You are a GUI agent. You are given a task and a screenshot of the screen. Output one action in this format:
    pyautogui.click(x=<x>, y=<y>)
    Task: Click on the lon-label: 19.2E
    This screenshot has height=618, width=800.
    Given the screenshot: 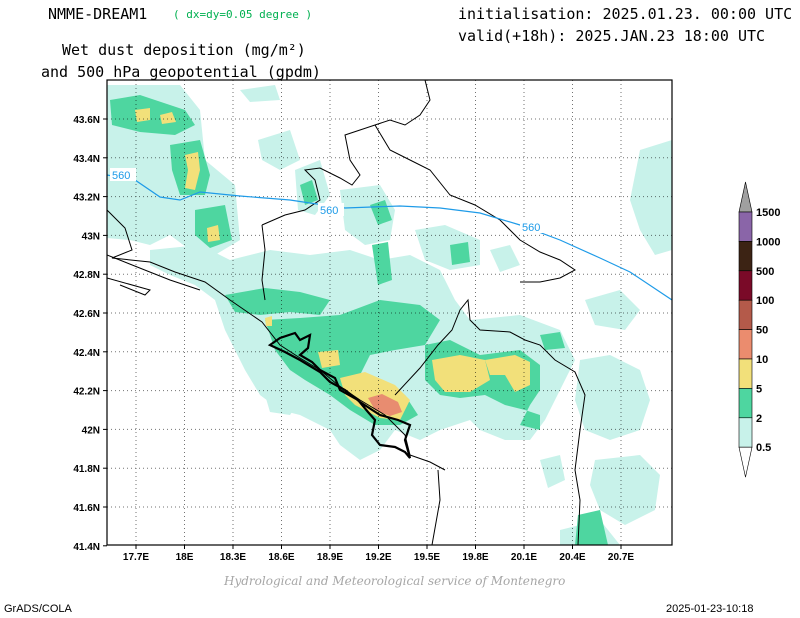 What is the action you would take?
    pyautogui.click(x=378, y=557)
    